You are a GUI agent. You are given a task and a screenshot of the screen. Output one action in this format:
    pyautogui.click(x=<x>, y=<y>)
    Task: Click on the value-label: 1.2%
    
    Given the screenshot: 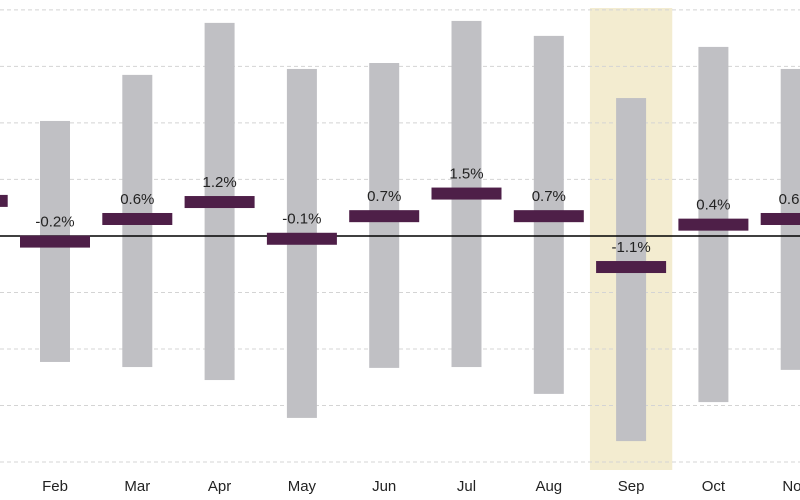 What is the action you would take?
    pyautogui.click(x=219, y=182)
    